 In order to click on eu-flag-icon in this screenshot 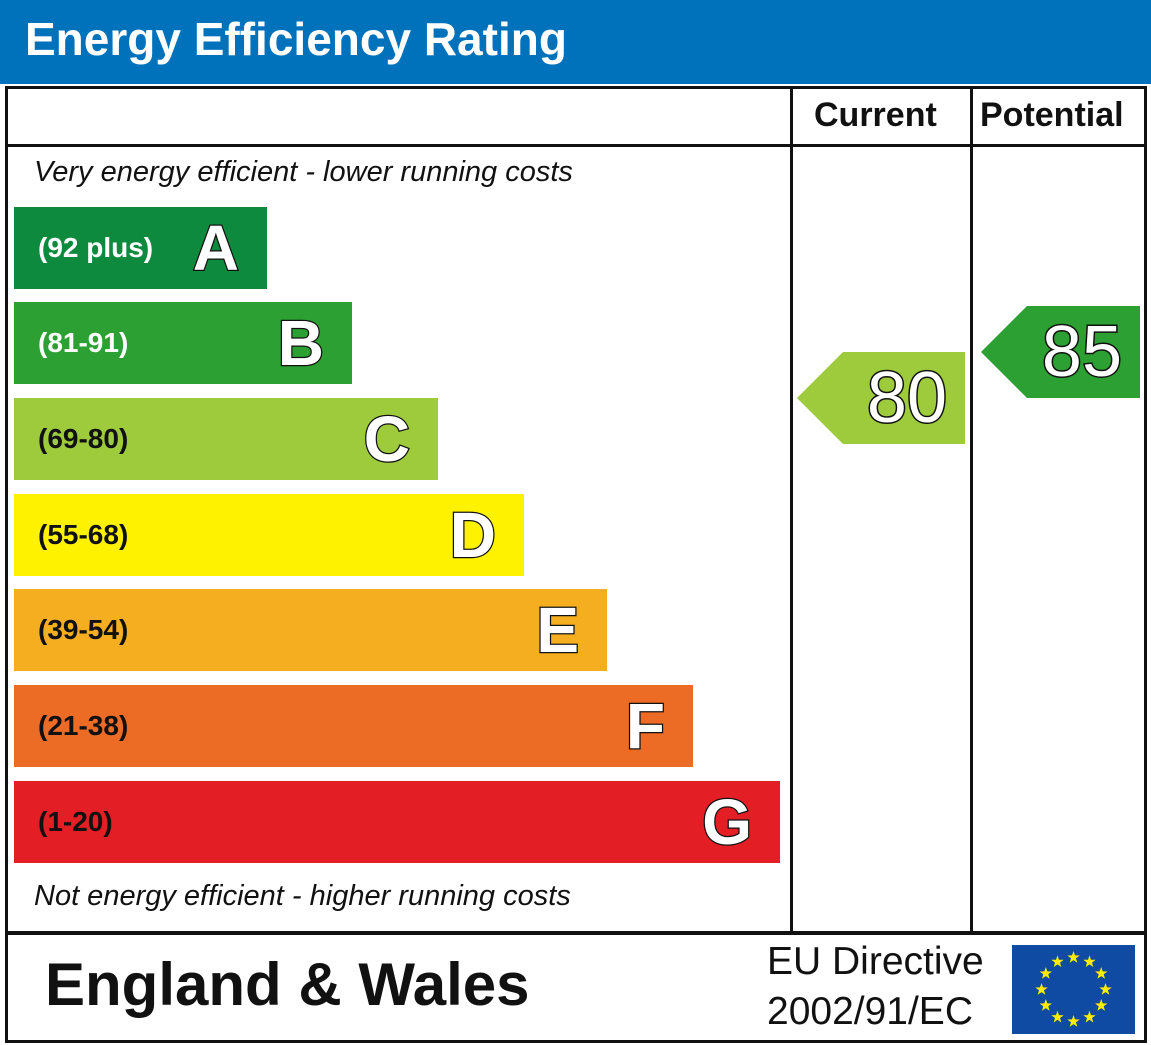, I will do `click(1073, 989)`.